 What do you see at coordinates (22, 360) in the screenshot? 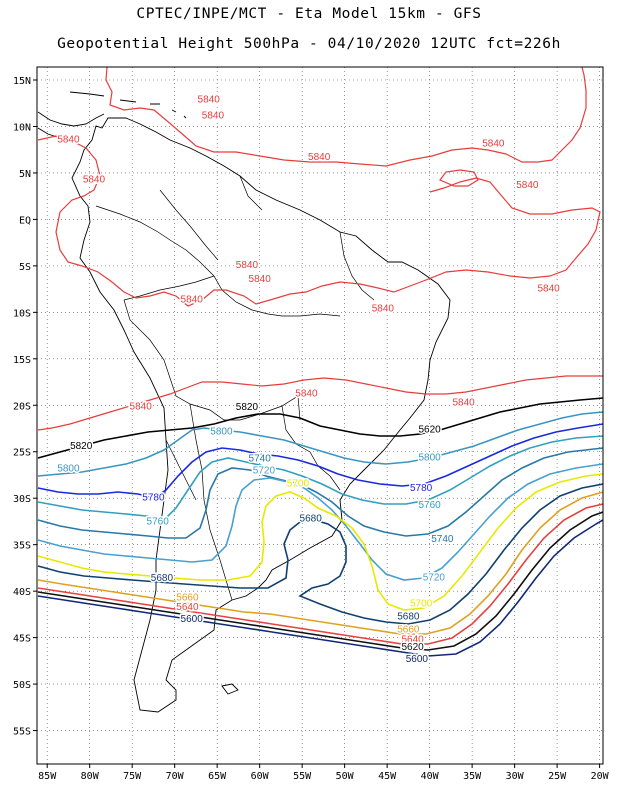
I see `lat-tick-label: 15S` at bounding box center [22, 360].